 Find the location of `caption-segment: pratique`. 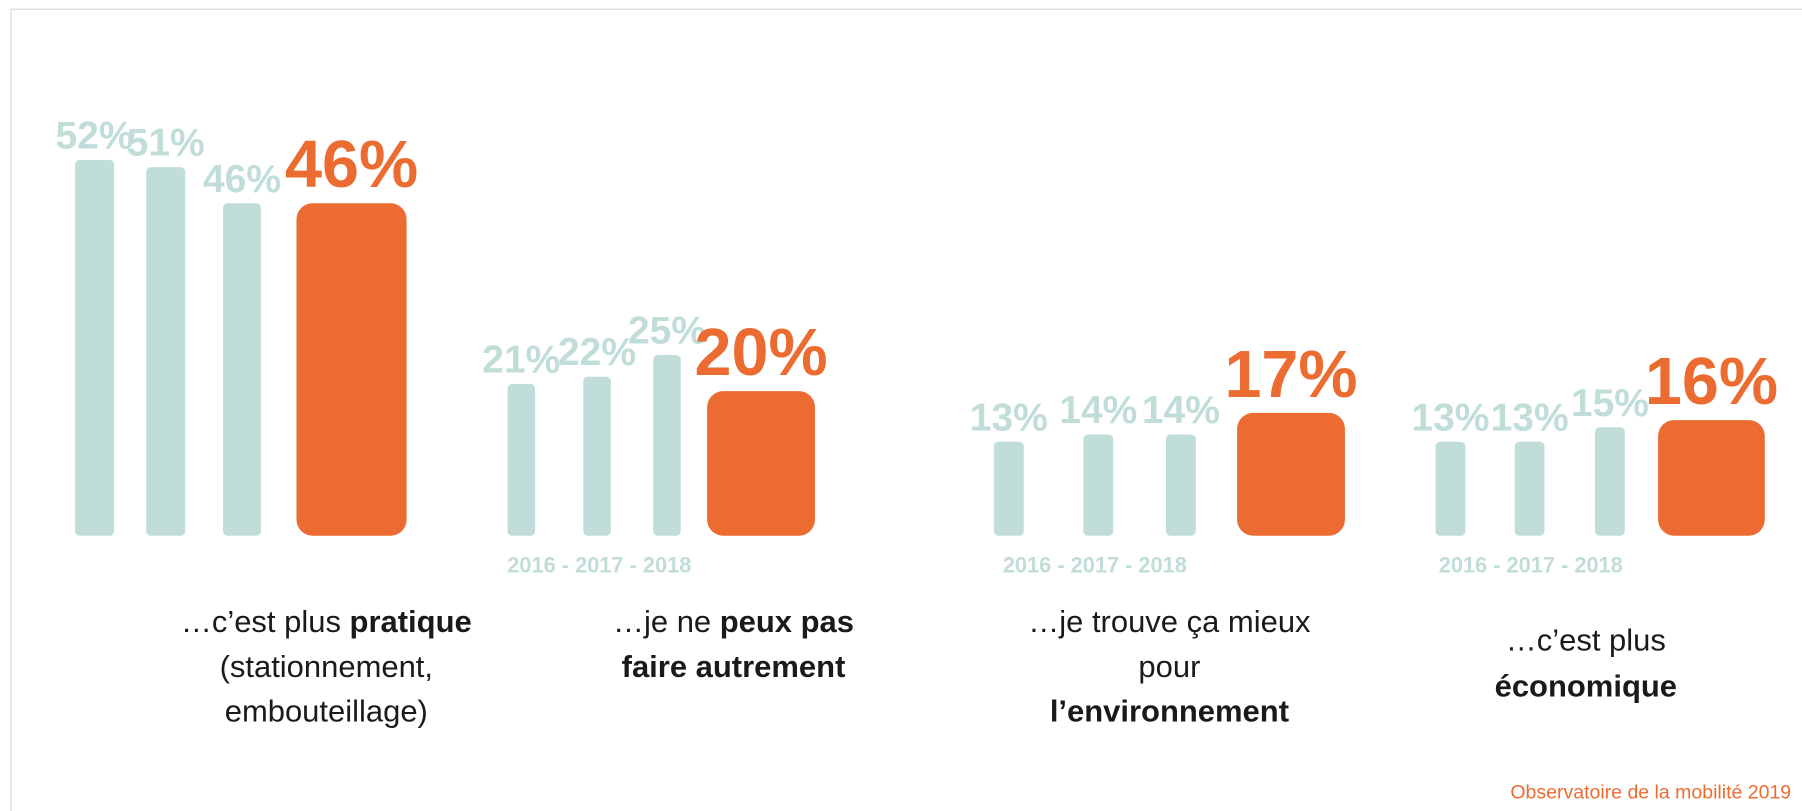

caption-segment: pratique is located at coordinates (411, 621).